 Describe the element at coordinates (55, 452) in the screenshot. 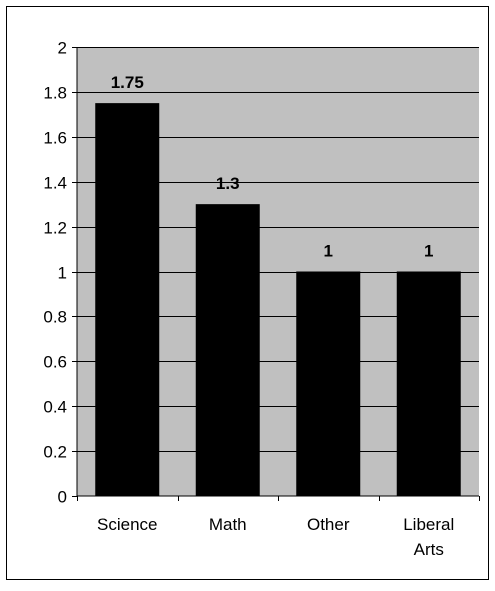

I see `y-tick-label: 0.2` at that location.